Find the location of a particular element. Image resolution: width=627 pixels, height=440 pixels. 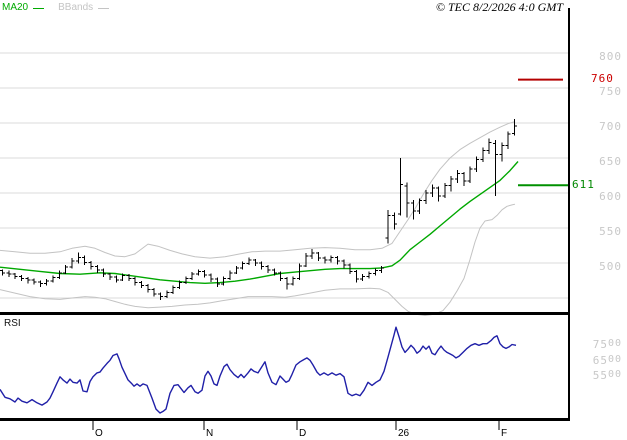

bbands-legend-label: BBands is located at coordinates (76, 7).